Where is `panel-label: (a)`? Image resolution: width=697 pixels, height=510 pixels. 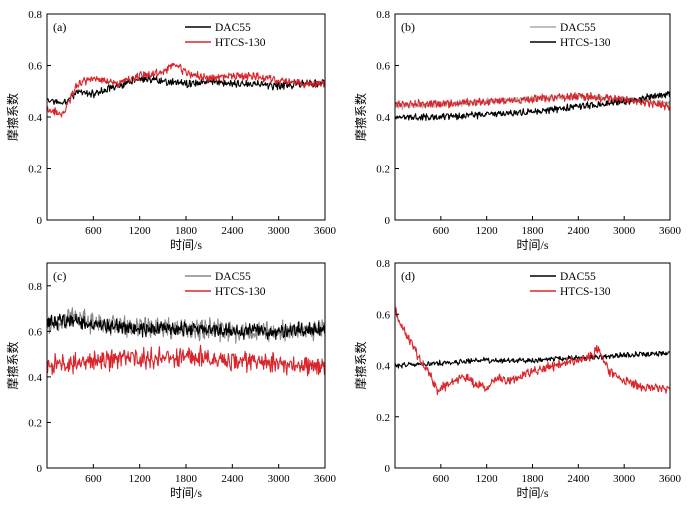
panel-label: (a) is located at coordinates (59, 27).